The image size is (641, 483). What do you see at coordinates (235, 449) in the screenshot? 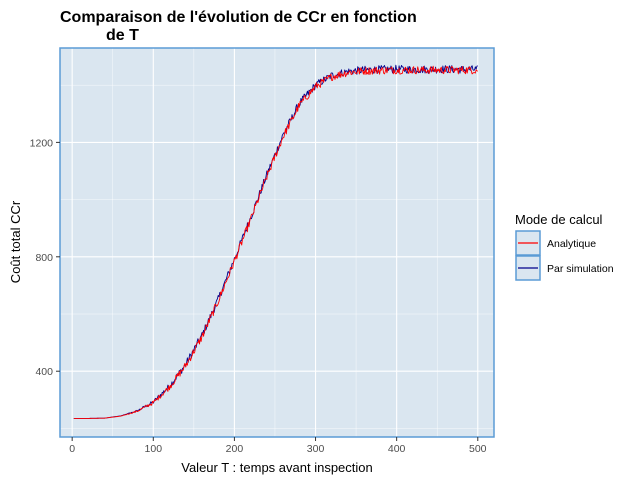
I see `x-tick-label: 200` at bounding box center [235, 449].